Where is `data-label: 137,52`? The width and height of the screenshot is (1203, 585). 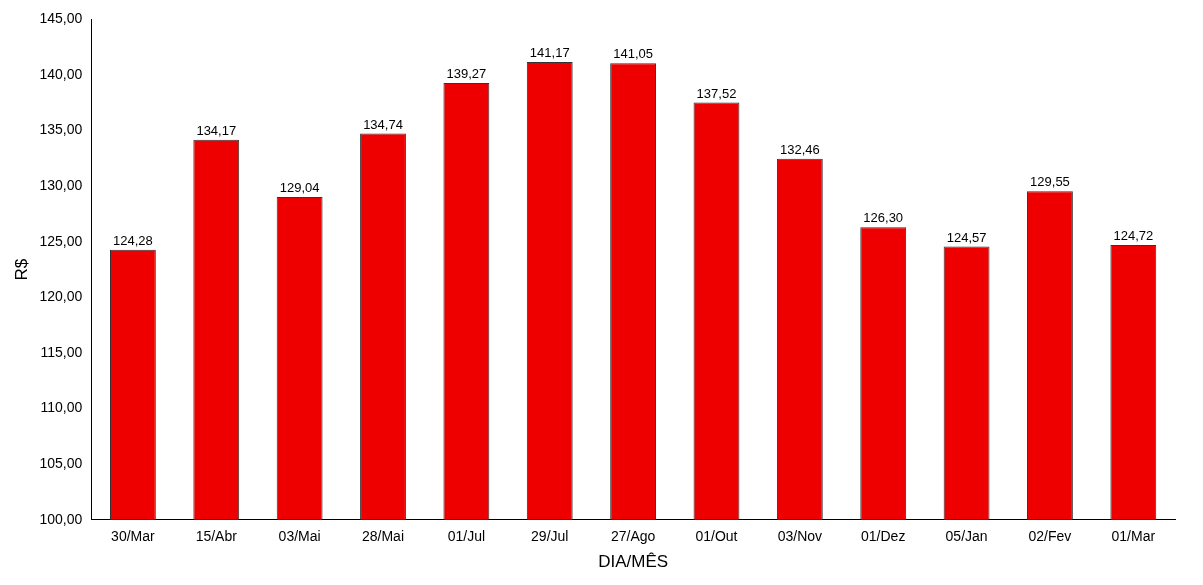
data-label: 137,52 is located at coordinates (716, 93).